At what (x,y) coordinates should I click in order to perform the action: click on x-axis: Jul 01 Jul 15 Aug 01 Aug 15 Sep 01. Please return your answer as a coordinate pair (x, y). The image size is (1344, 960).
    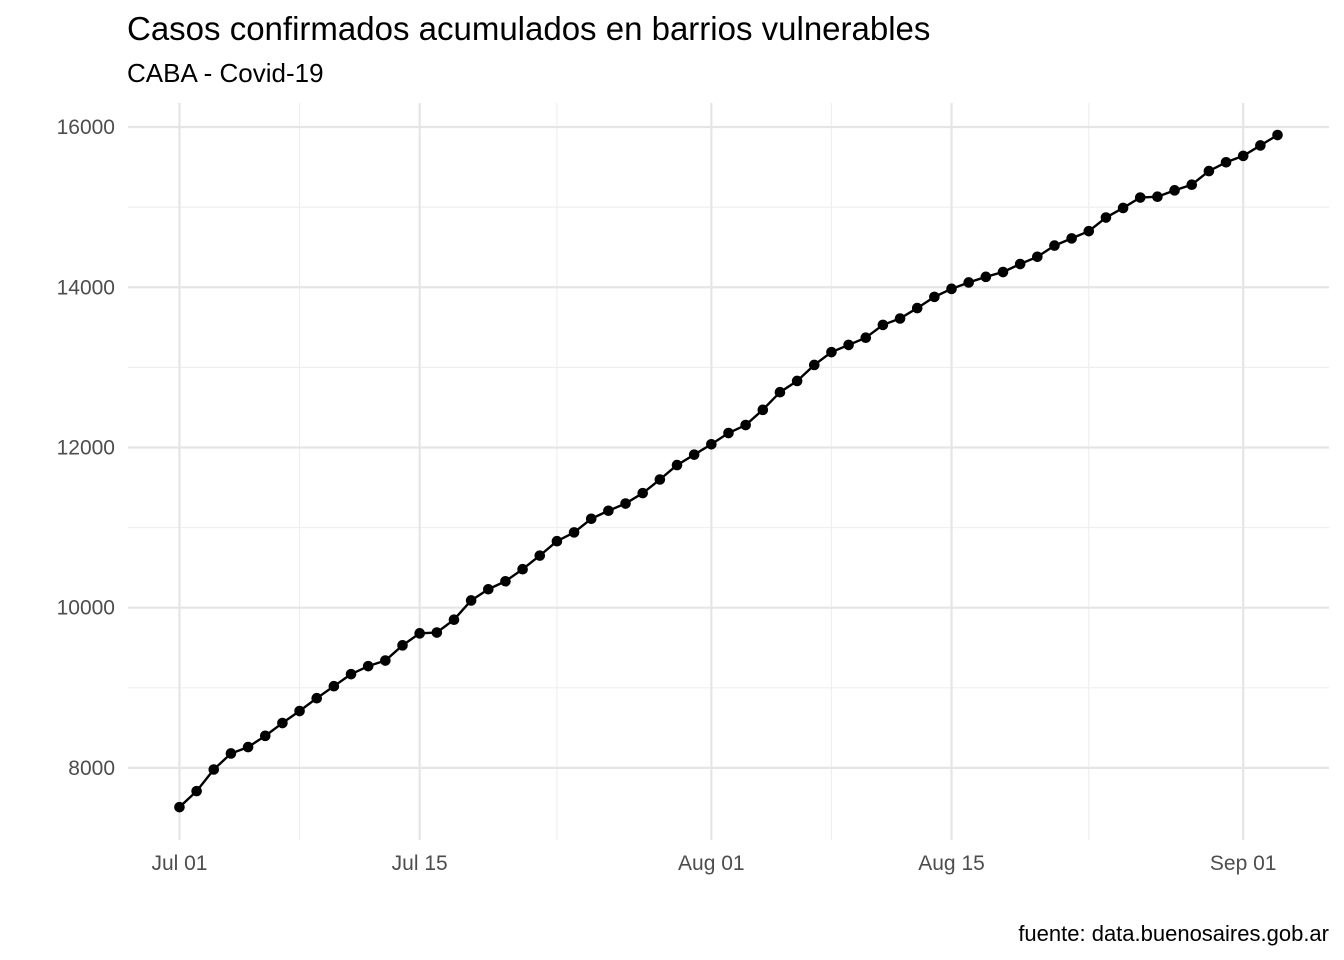
    Looking at the image, I should click on (713, 863).